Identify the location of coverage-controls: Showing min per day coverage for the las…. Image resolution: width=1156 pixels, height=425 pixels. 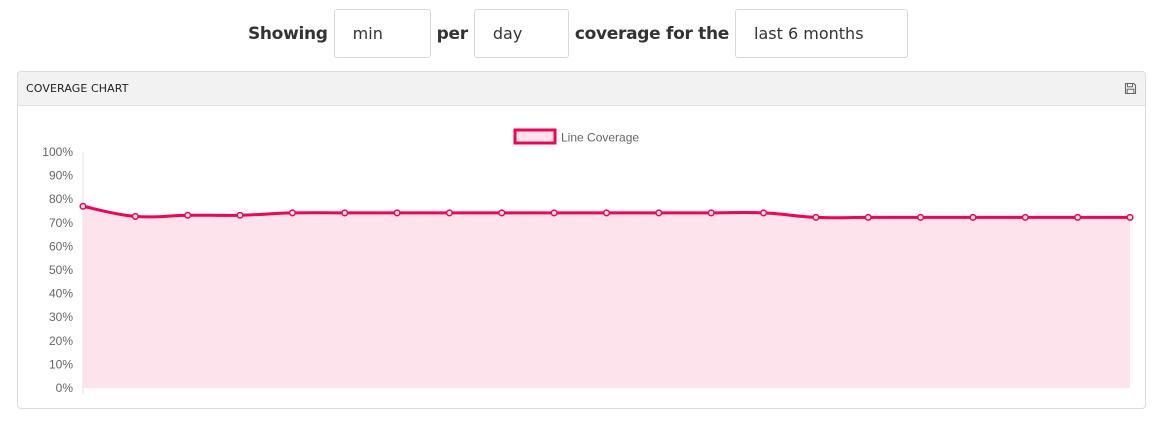
(578, 33).